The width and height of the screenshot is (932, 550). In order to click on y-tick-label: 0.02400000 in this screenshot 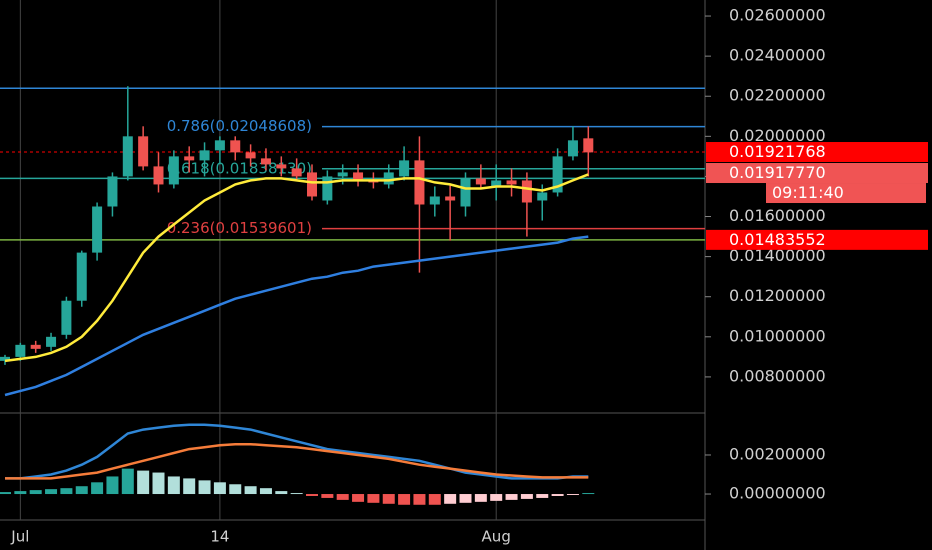, I will do `click(777, 55)`.